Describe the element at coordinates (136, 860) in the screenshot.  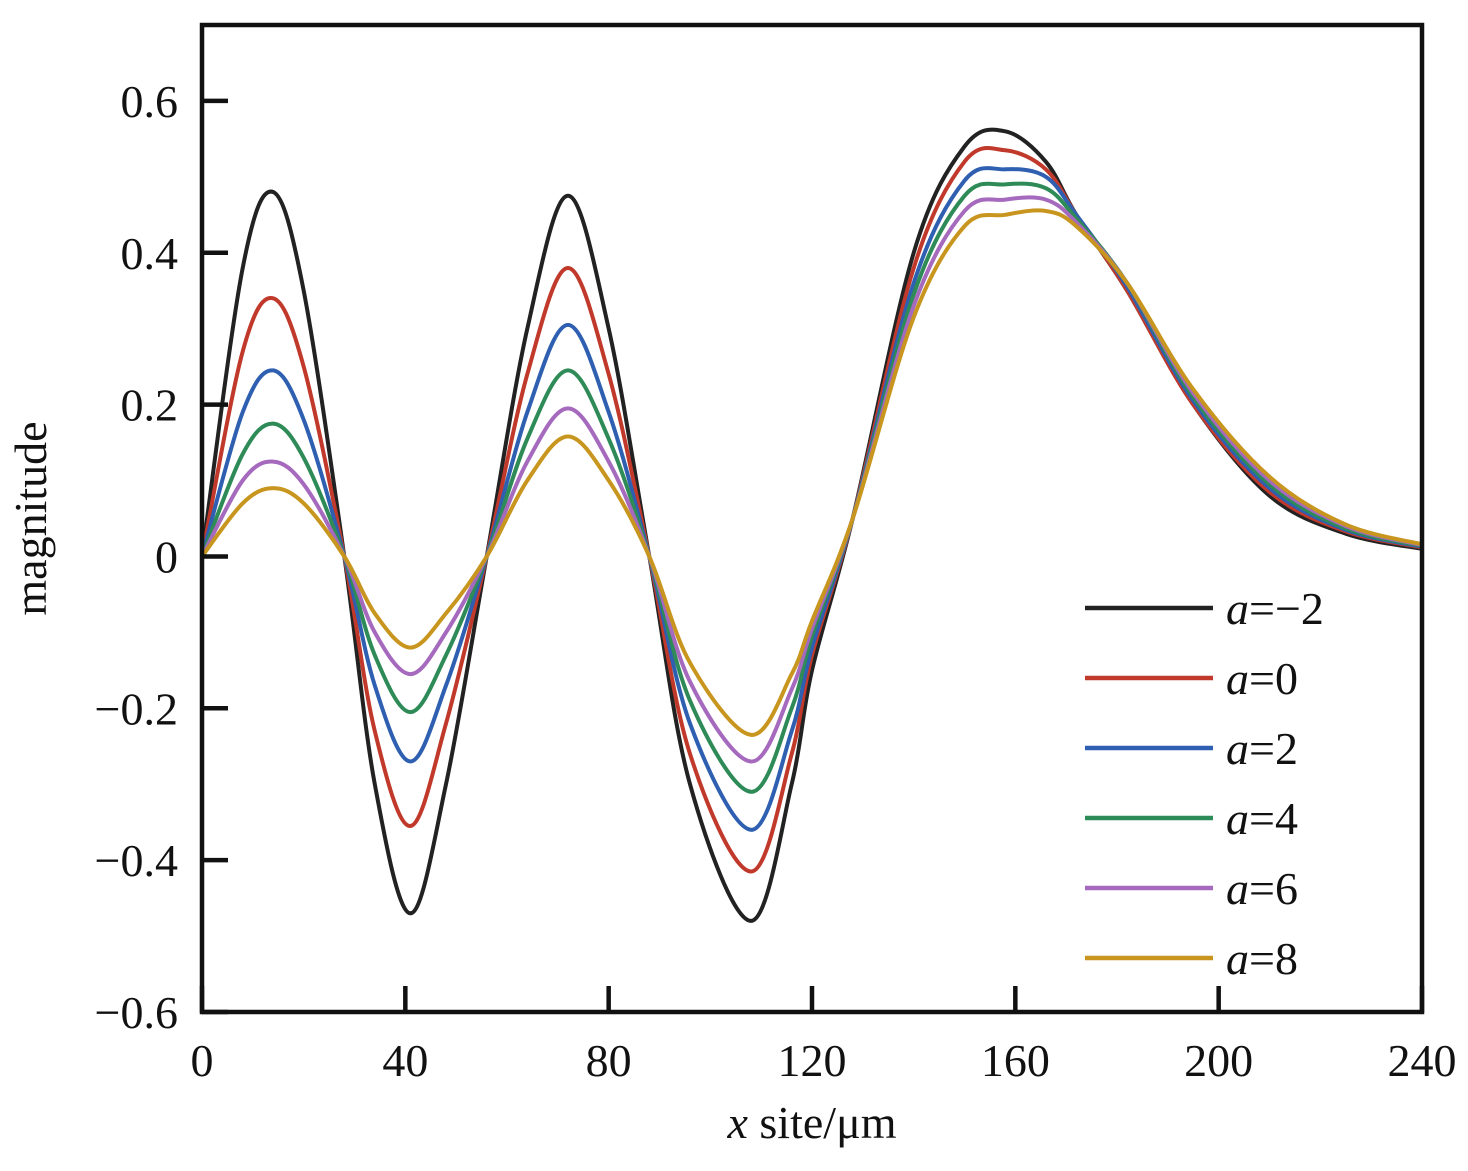
I see `y-tick-label: −0.4` at that location.